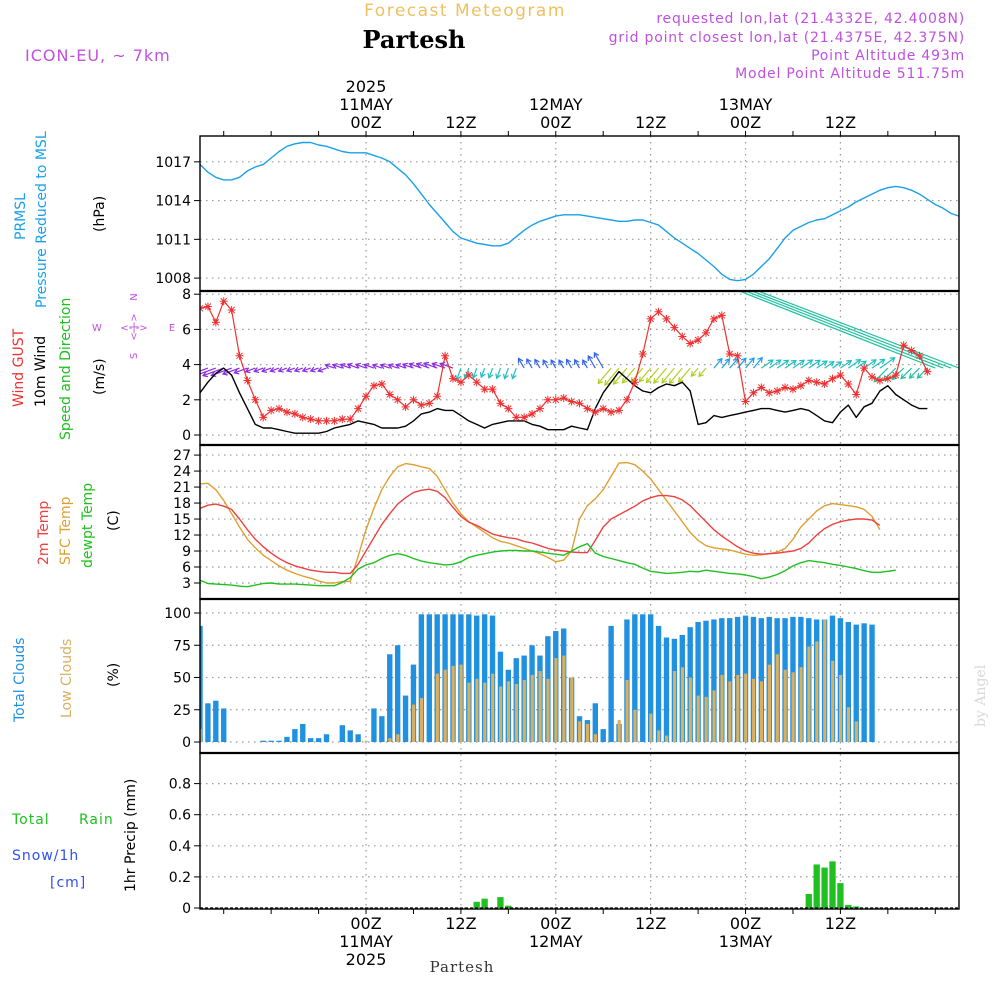 The image size is (1000, 1000). Describe the element at coordinates (579, 885) in the screenshot. I see `precip-series-group` at that location.